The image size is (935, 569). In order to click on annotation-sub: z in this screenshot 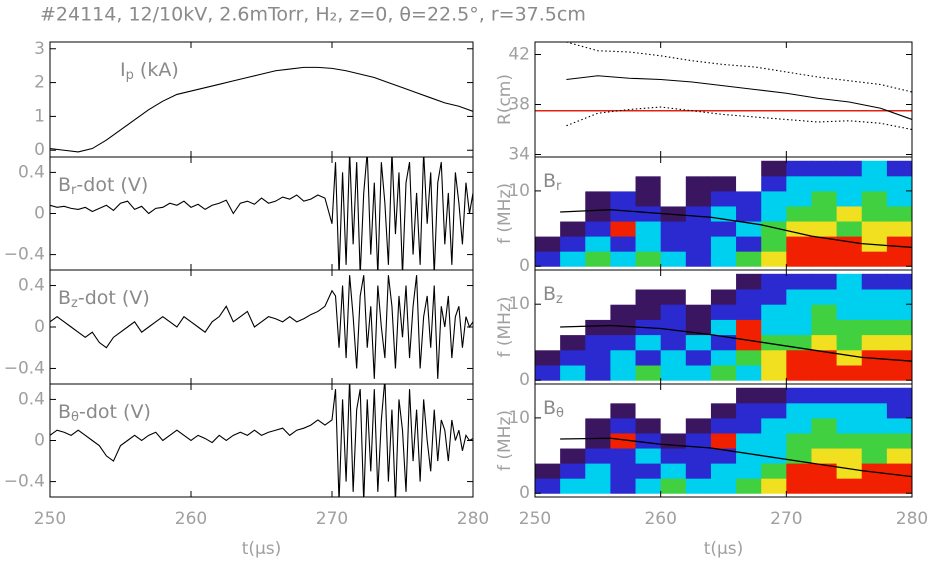, I will do `click(559, 299)`.